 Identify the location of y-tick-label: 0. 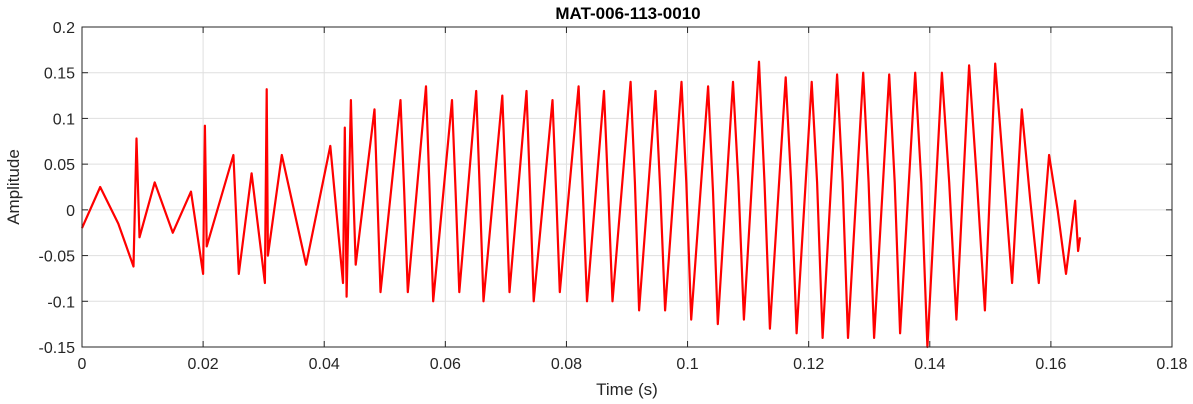
(70, 211).